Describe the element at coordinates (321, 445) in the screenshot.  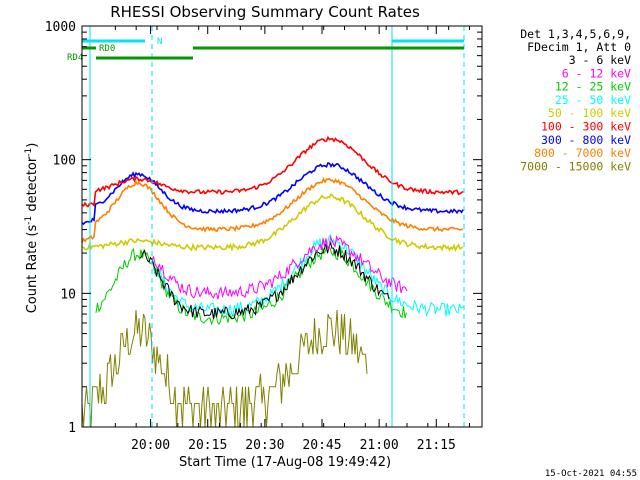
I see `x-tick-label: 20:45` at that location.